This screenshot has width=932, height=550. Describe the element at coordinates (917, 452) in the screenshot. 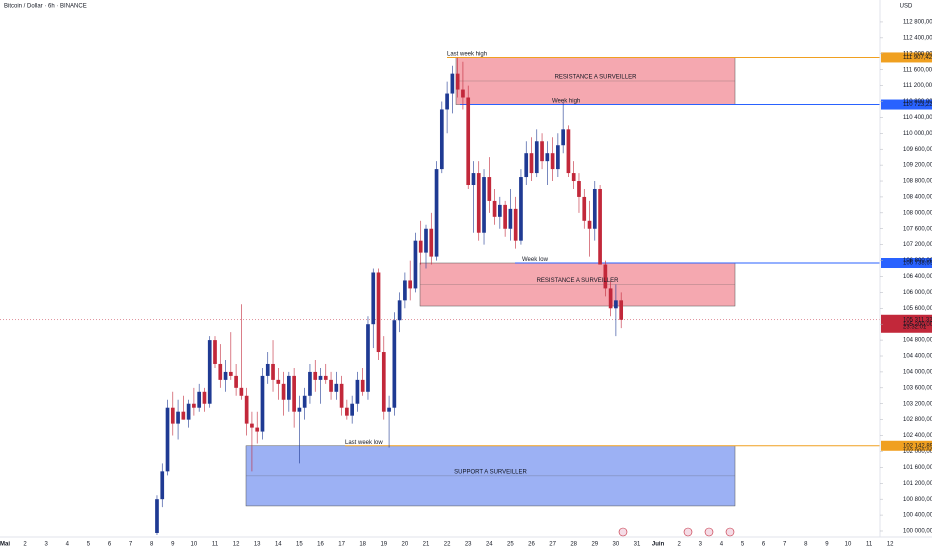

I see `y-tick-label: 102 000,00` at that location.